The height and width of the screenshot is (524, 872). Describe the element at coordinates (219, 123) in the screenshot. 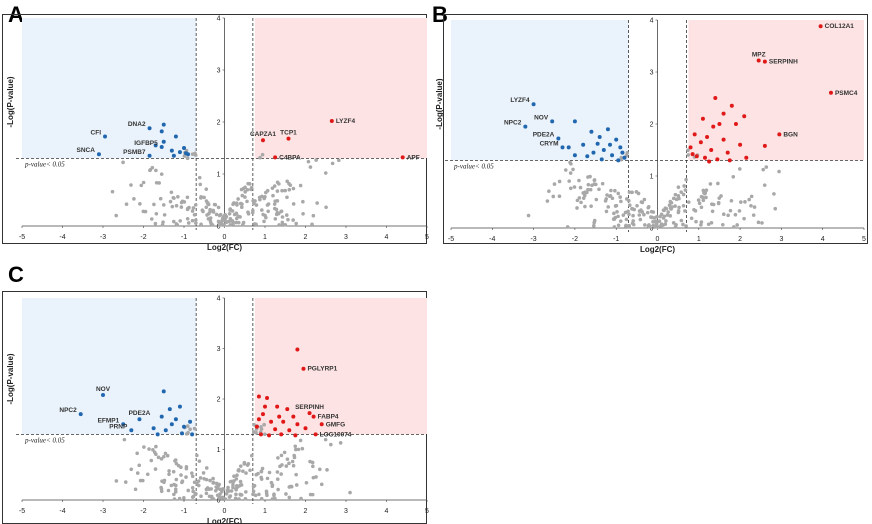

I see `y-tick-label-a: 2` at that location.